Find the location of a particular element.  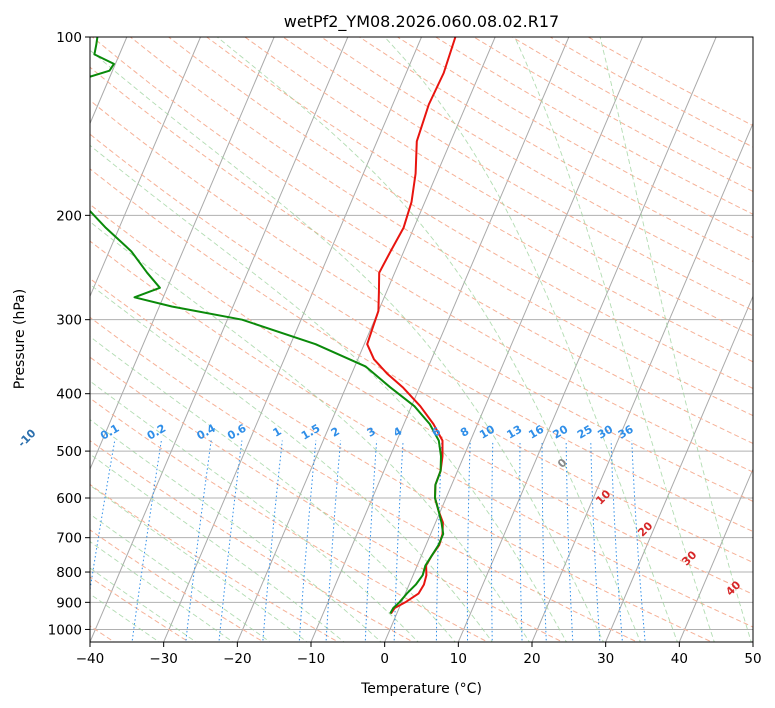

x-tick-label: 30 is located at coordinates (605, 659).